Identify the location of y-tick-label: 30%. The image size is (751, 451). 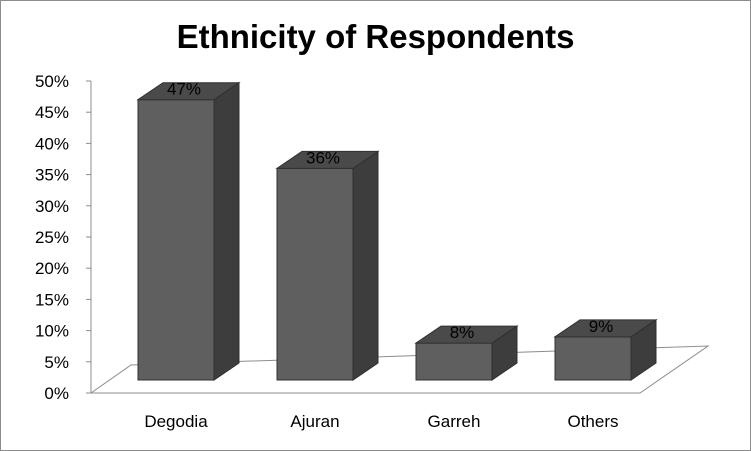
(52, 206).